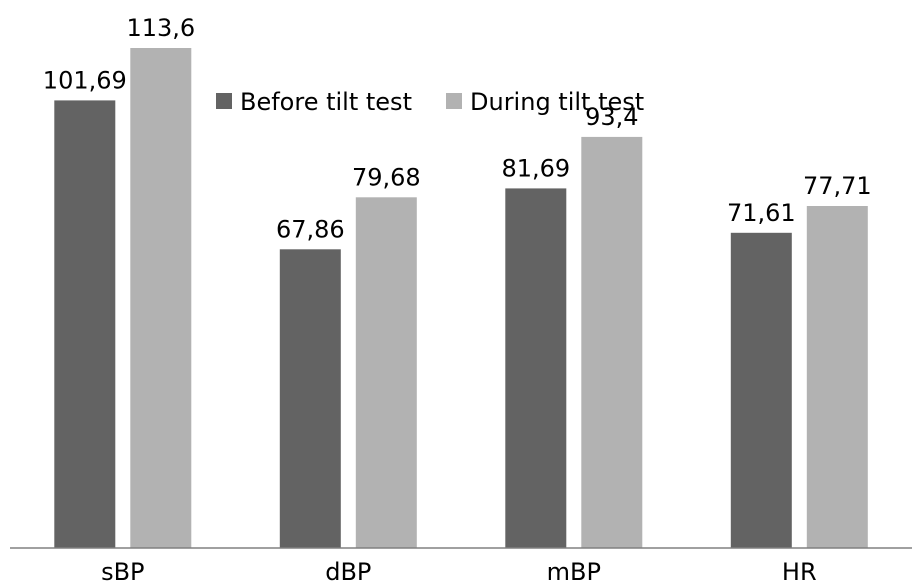 Image resolution: width=914 pixels, height=583 pixels. What do you see at coordinates (85, 324) in the screenshot?
I see `bar-sbp-before` at bounding box center [85, 324].